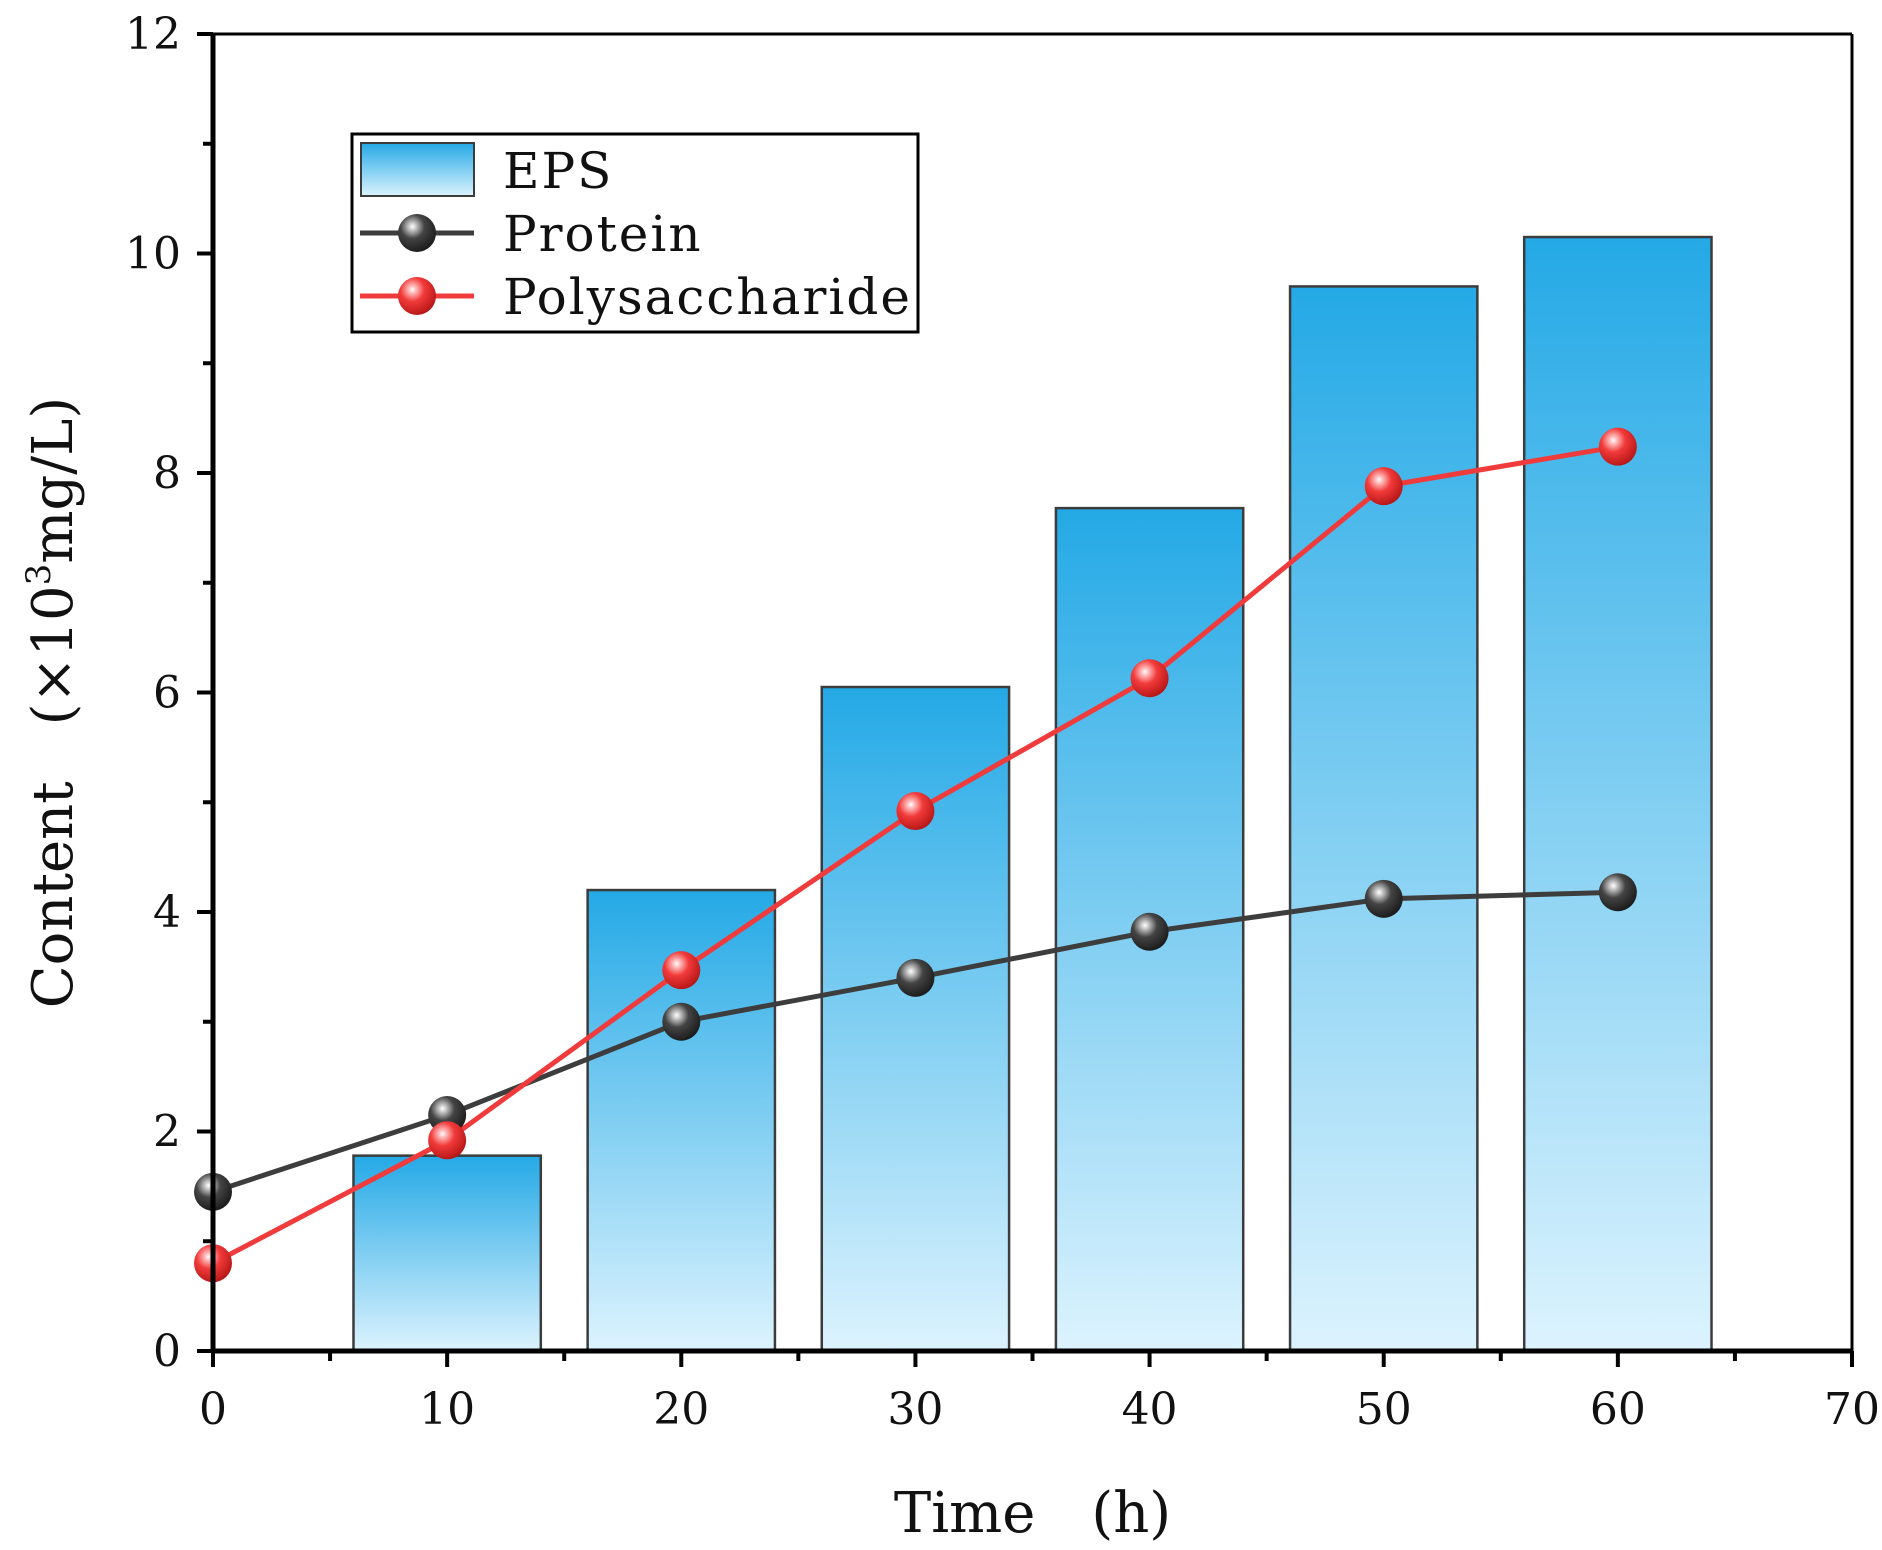 Image resolution: width=1882 pixels, height=1550 pixels. I want to click on x-tick-label-60: 60, so click(1618, 1409).